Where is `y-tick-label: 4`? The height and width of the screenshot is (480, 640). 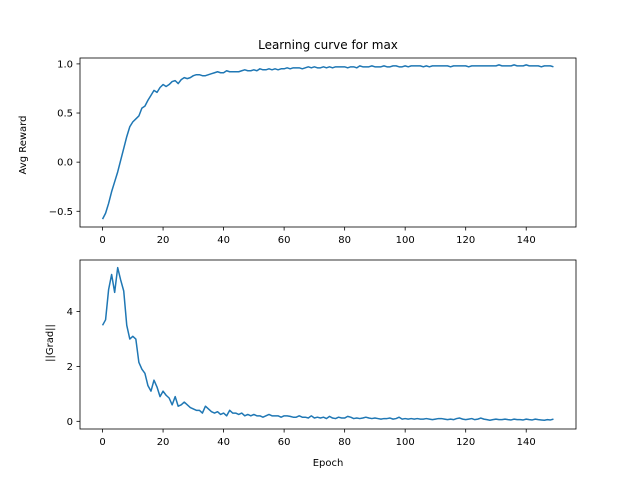 y-tick-label: 4 is located at coordinates (70, 312).